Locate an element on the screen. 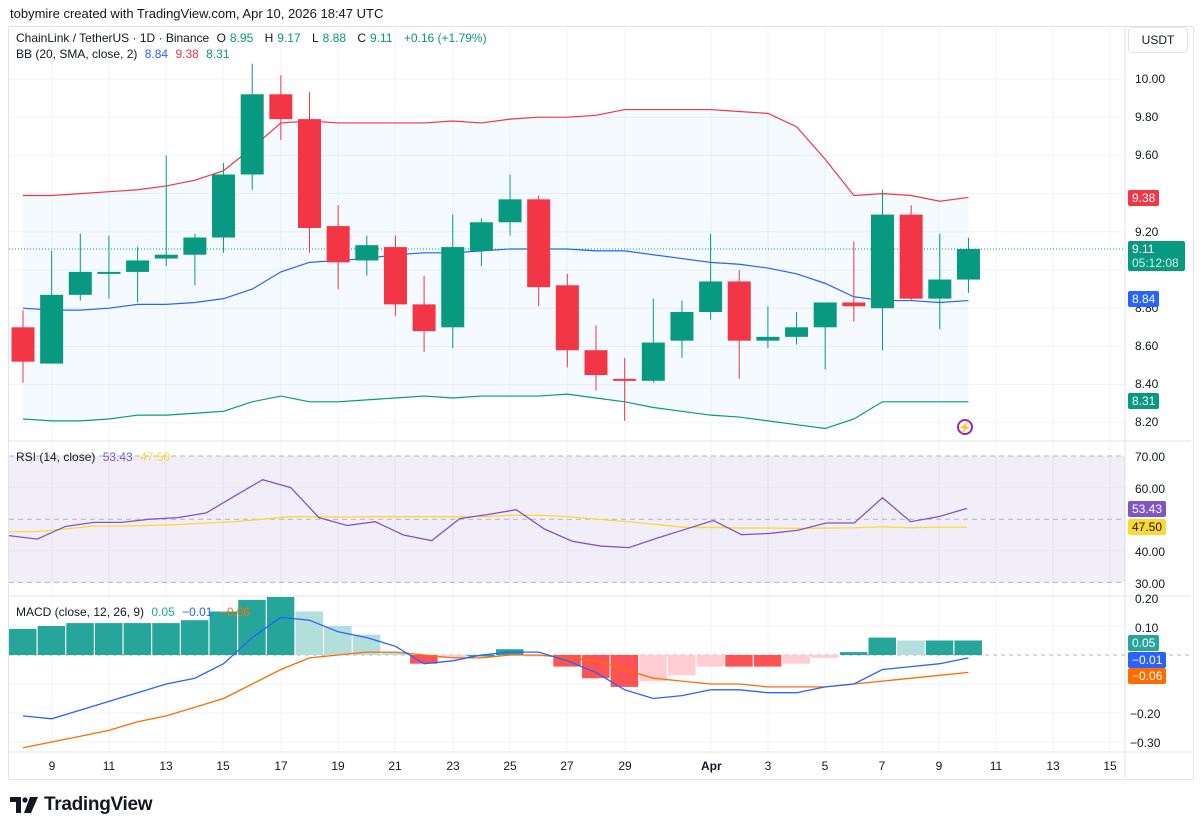  macd-axis-label: −0.30 is located at coordinates (1145, 743).